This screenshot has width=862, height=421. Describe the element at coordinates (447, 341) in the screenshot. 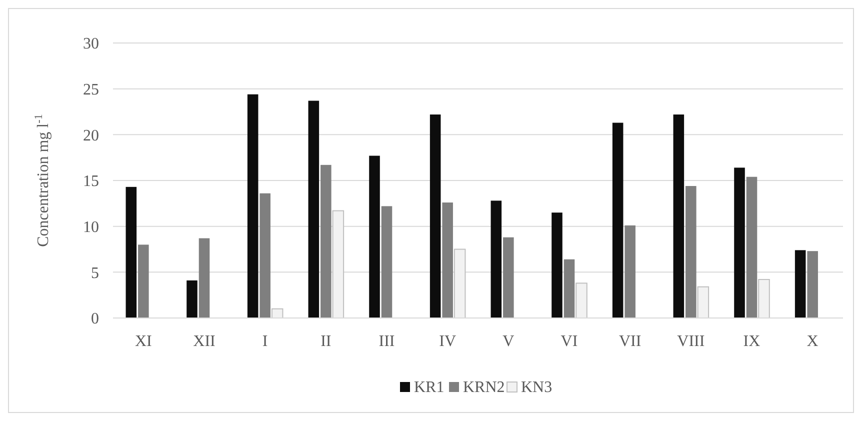

I see `x-tick-label: IV` at that location.